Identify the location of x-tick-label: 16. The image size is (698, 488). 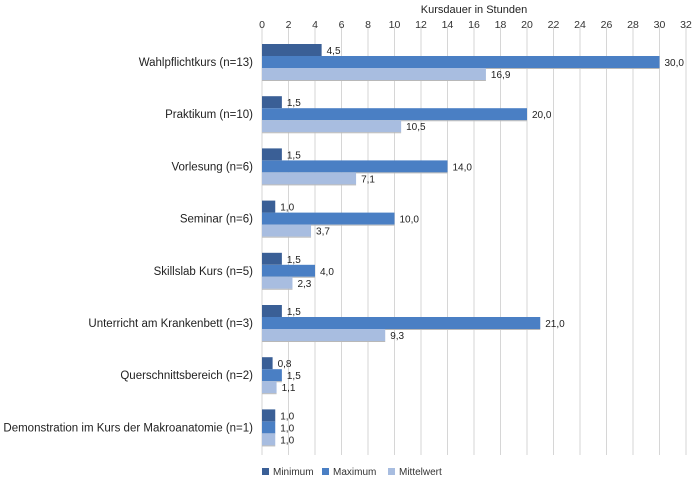
(474, 25).